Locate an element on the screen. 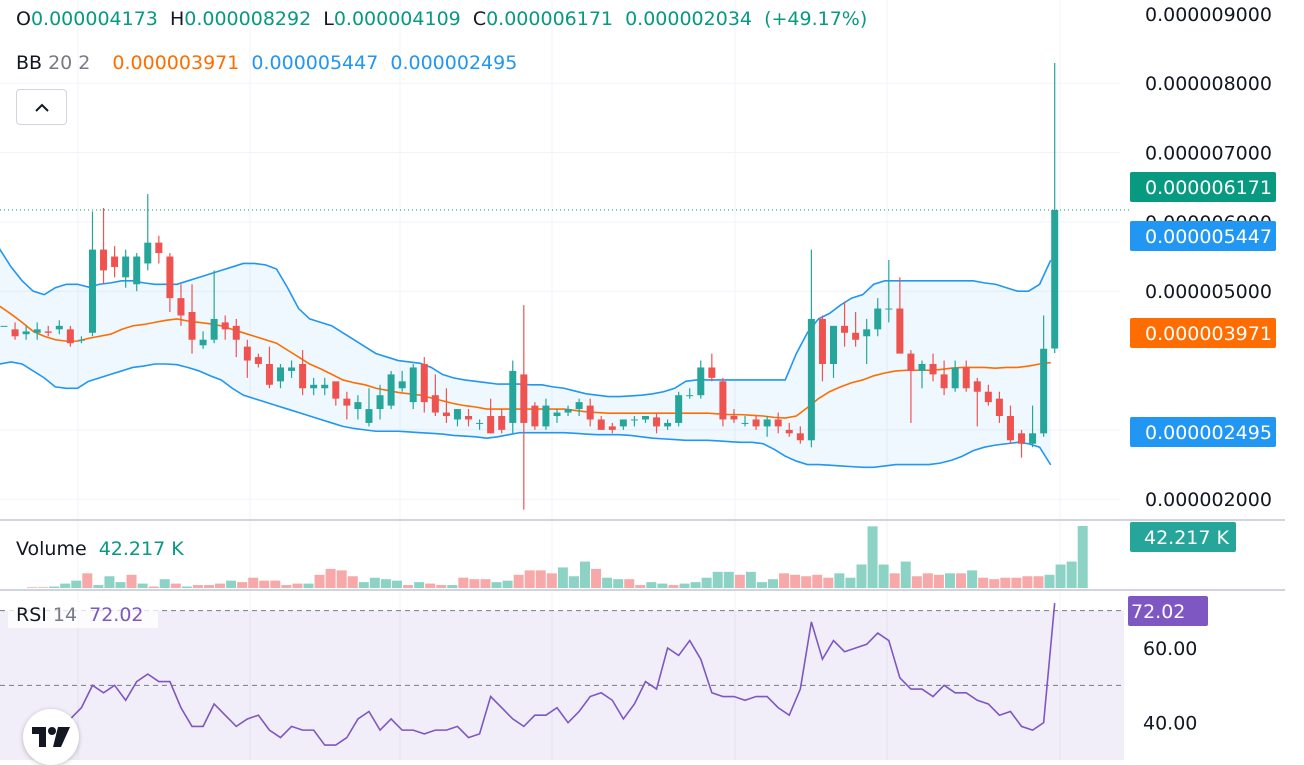 The height and width of the screenshot is (765, 1304). rsi-legend: RSI 14 72.02 is located at coordinates (83, 615).